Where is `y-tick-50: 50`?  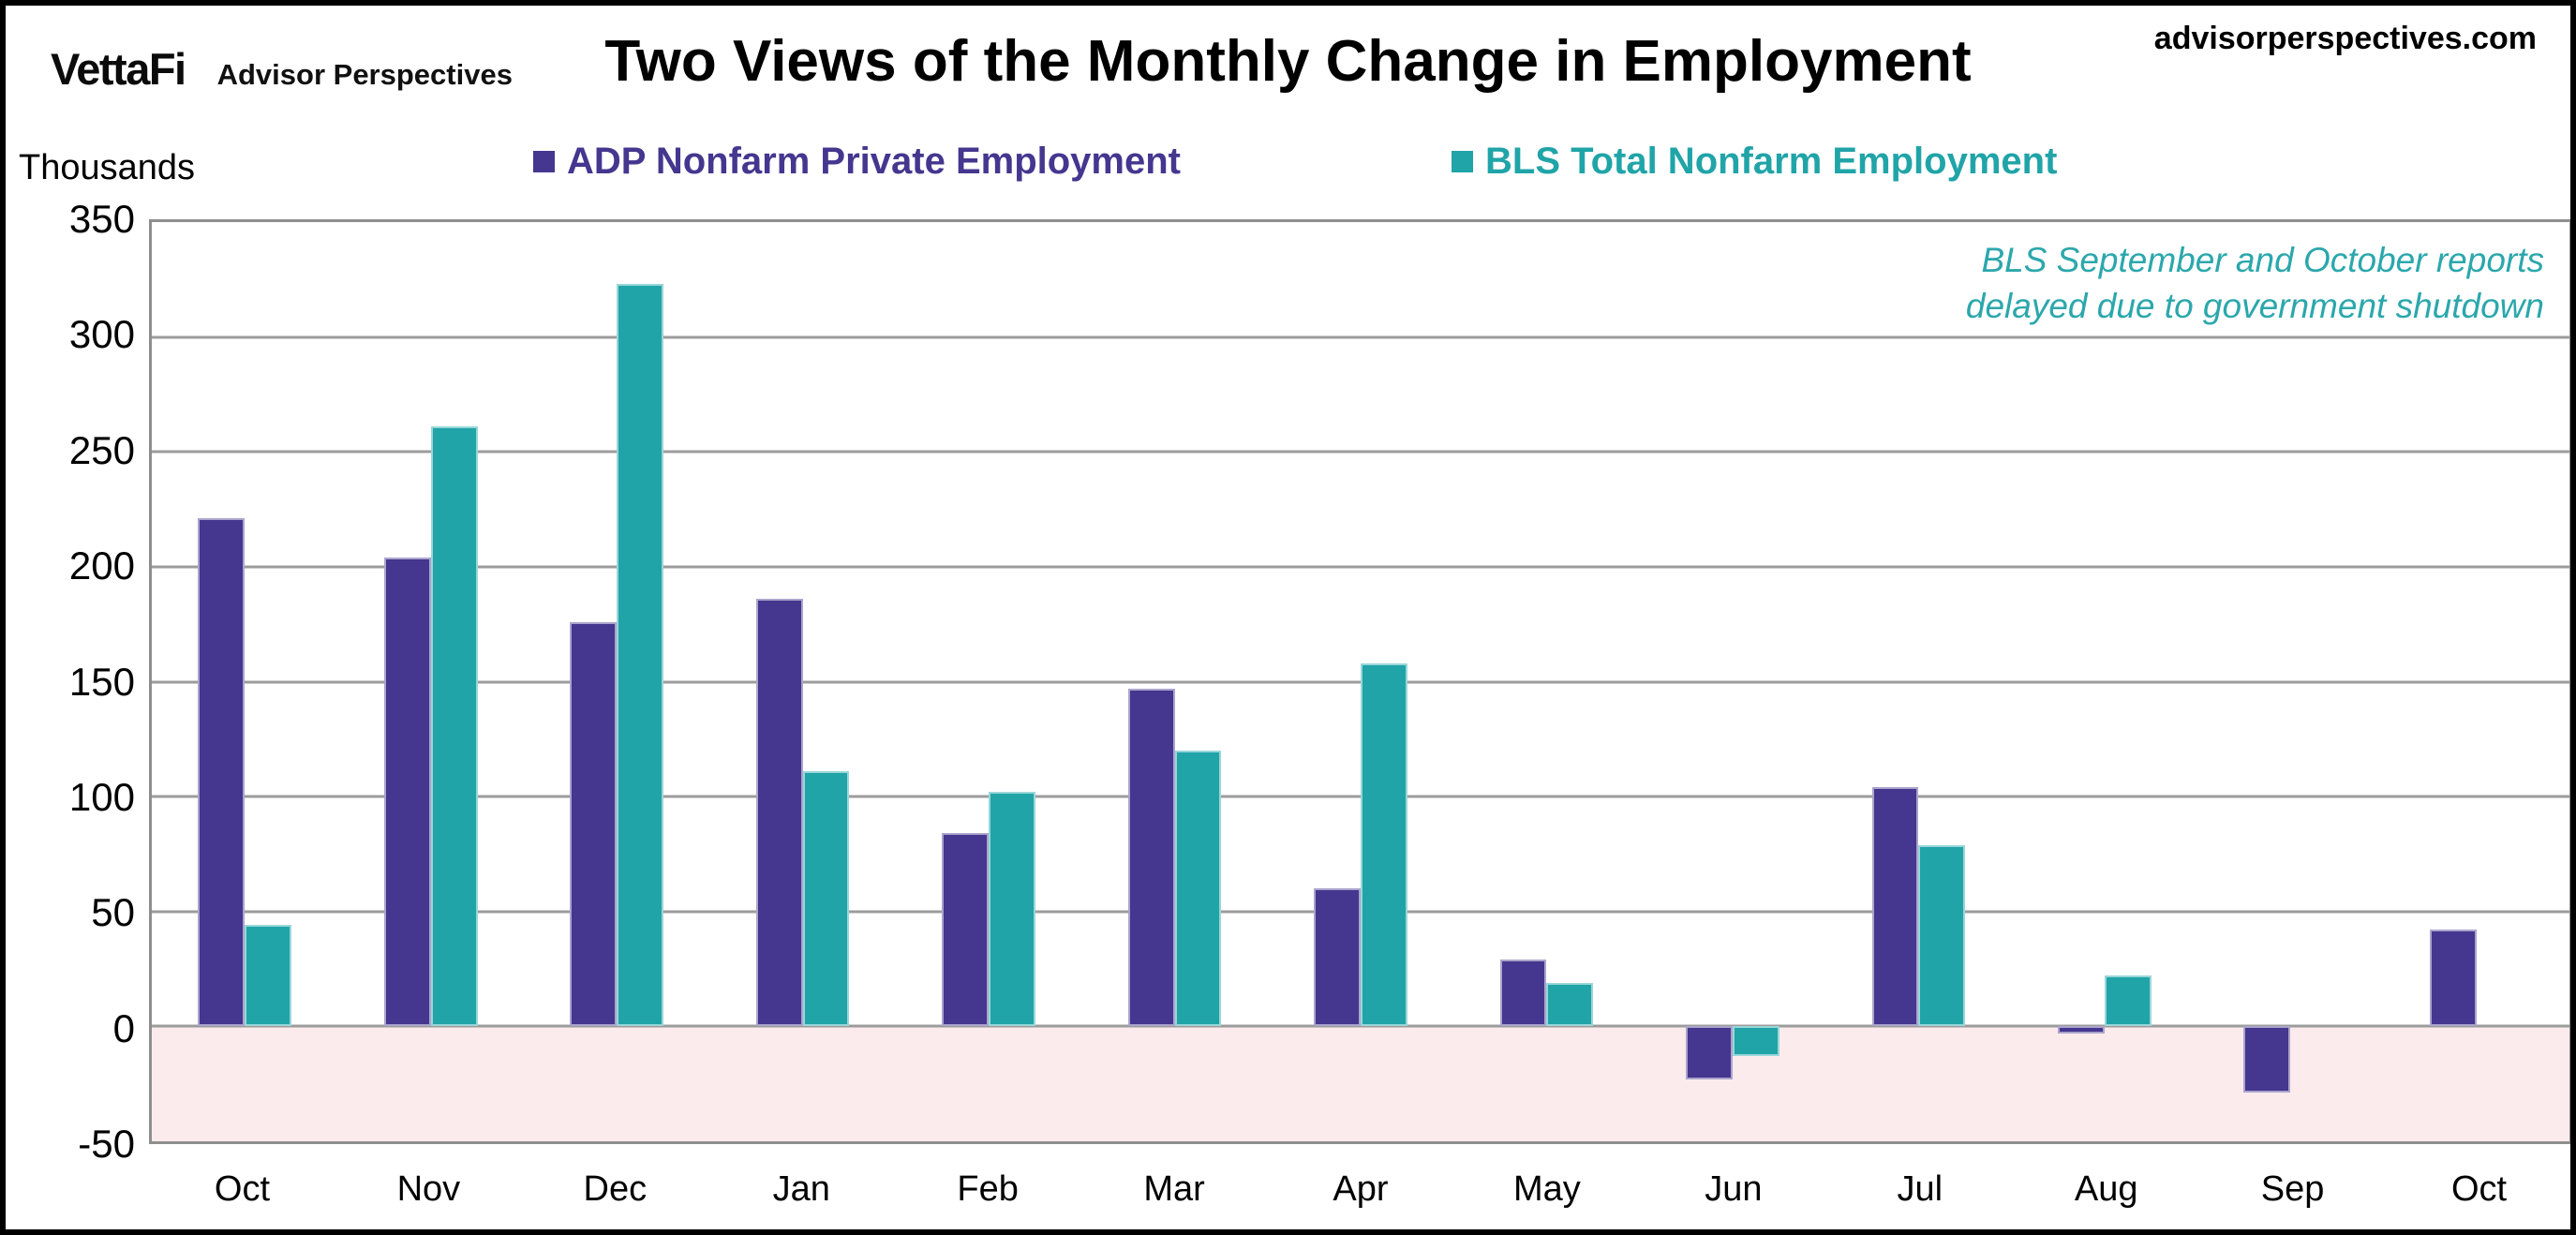 y-tick-50: 50 is located at coordinates (113, 912).